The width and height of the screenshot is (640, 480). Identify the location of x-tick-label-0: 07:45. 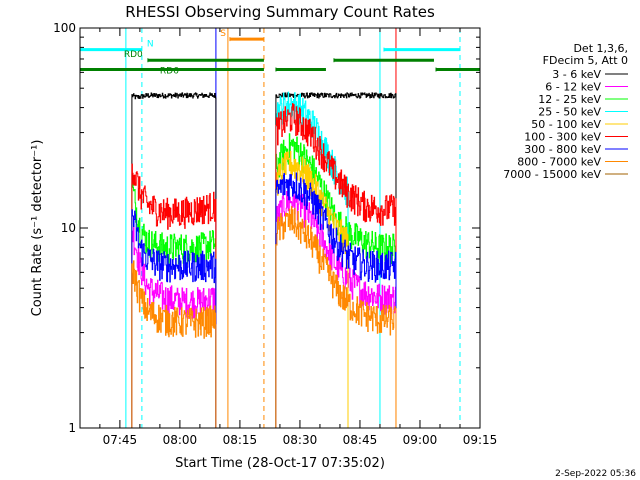
(120, 440).